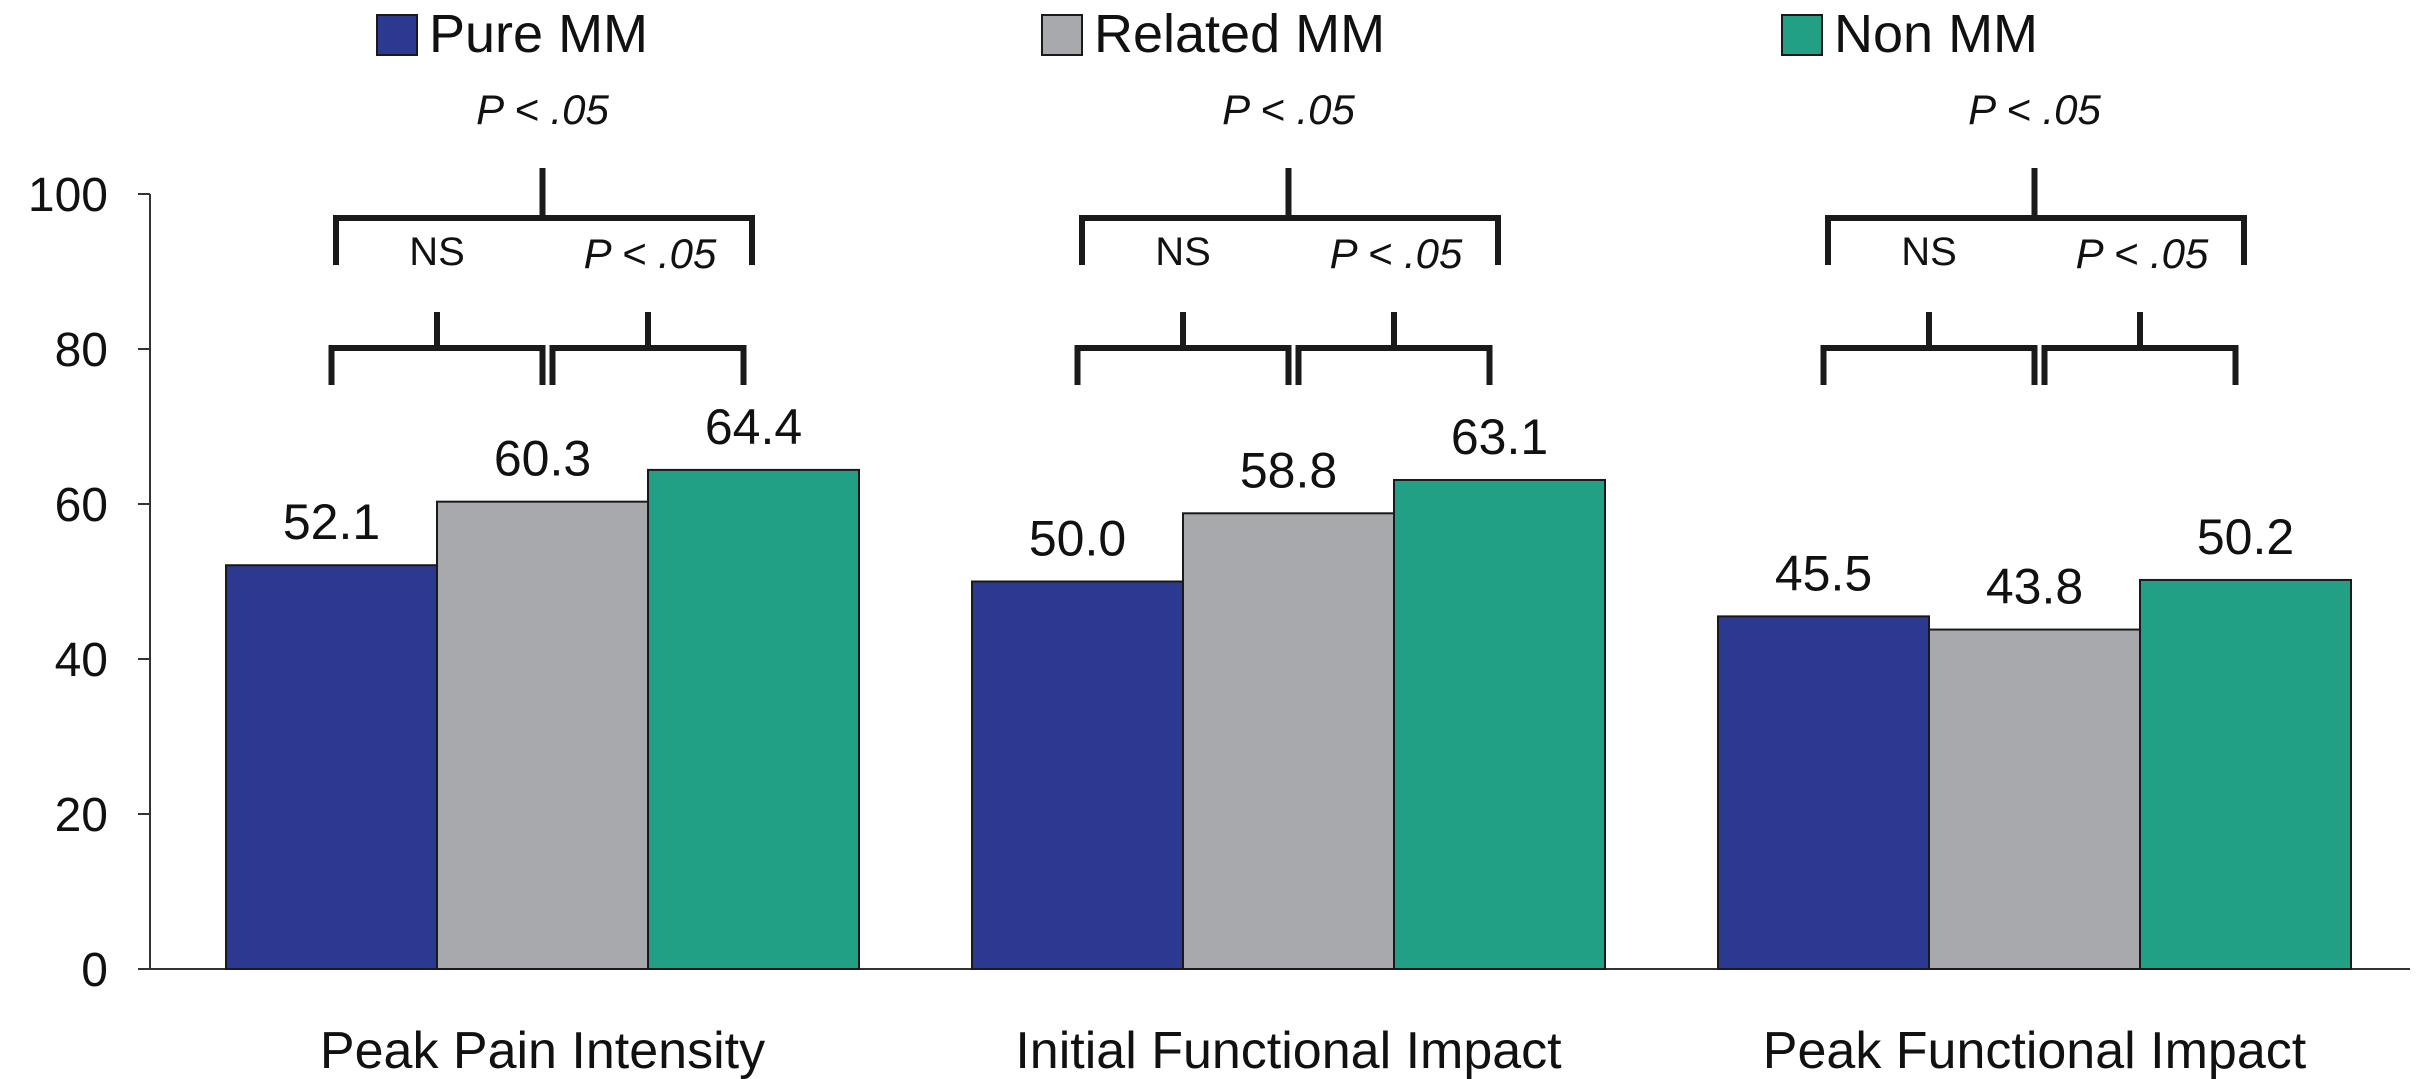  I want to click on data-label: 52.1, so click(331, 522).